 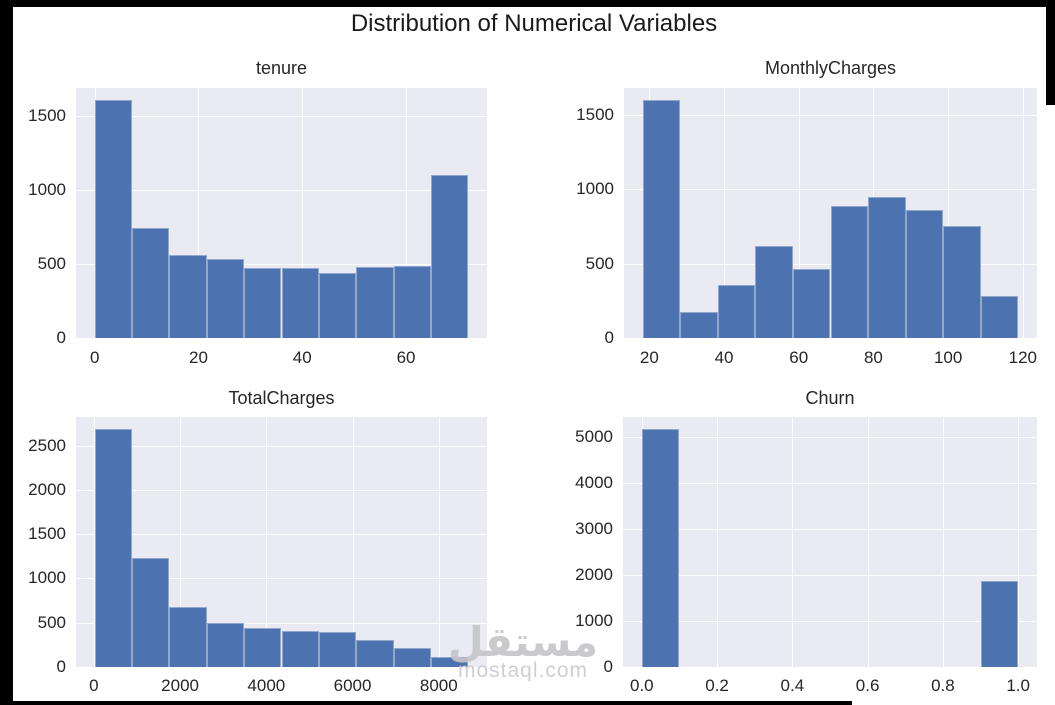 What do you see at coordinates (599, 263) in the screenshot?
I see `y-tick-label: 500` at bounding box center [599, 263].